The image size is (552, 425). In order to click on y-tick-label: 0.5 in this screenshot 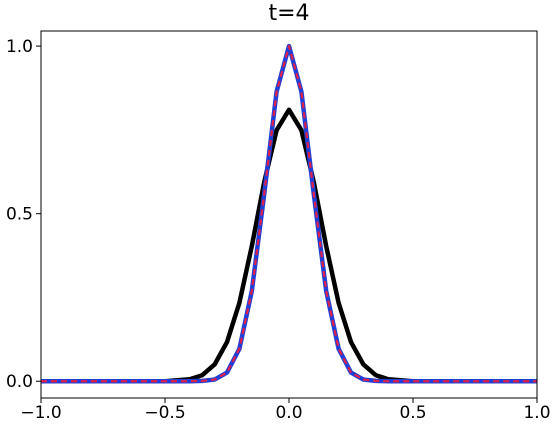, I will do `click(19, 215)`.